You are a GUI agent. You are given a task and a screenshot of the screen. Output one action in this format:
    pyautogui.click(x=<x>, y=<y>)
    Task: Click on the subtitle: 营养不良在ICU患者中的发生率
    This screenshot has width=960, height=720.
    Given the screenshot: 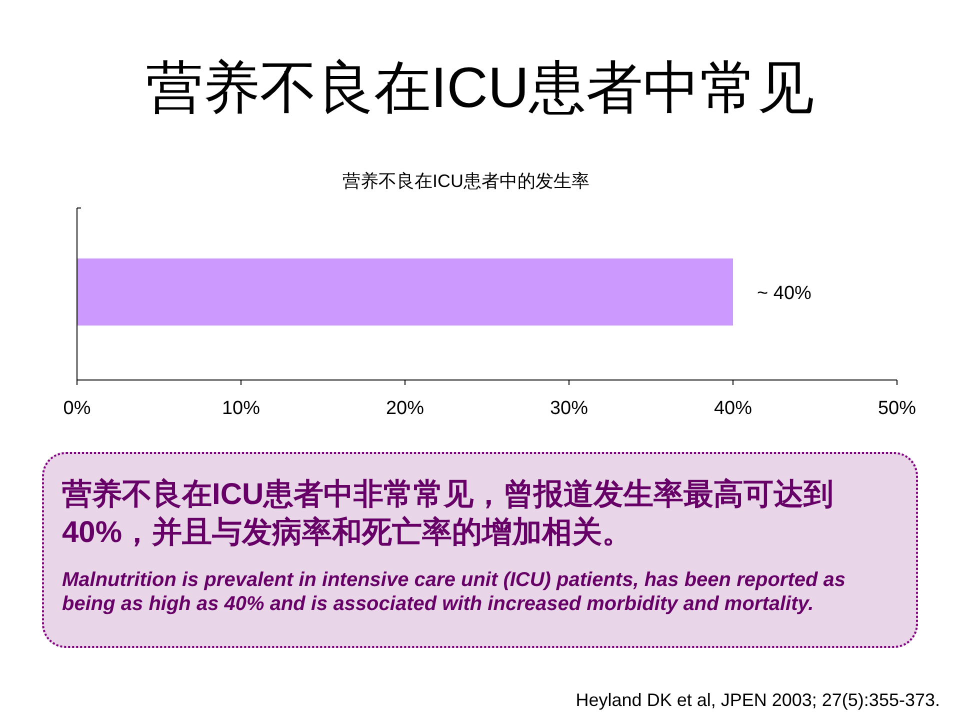 What is the action you would take?
    pyautogui.click(x=466, y=181)
    